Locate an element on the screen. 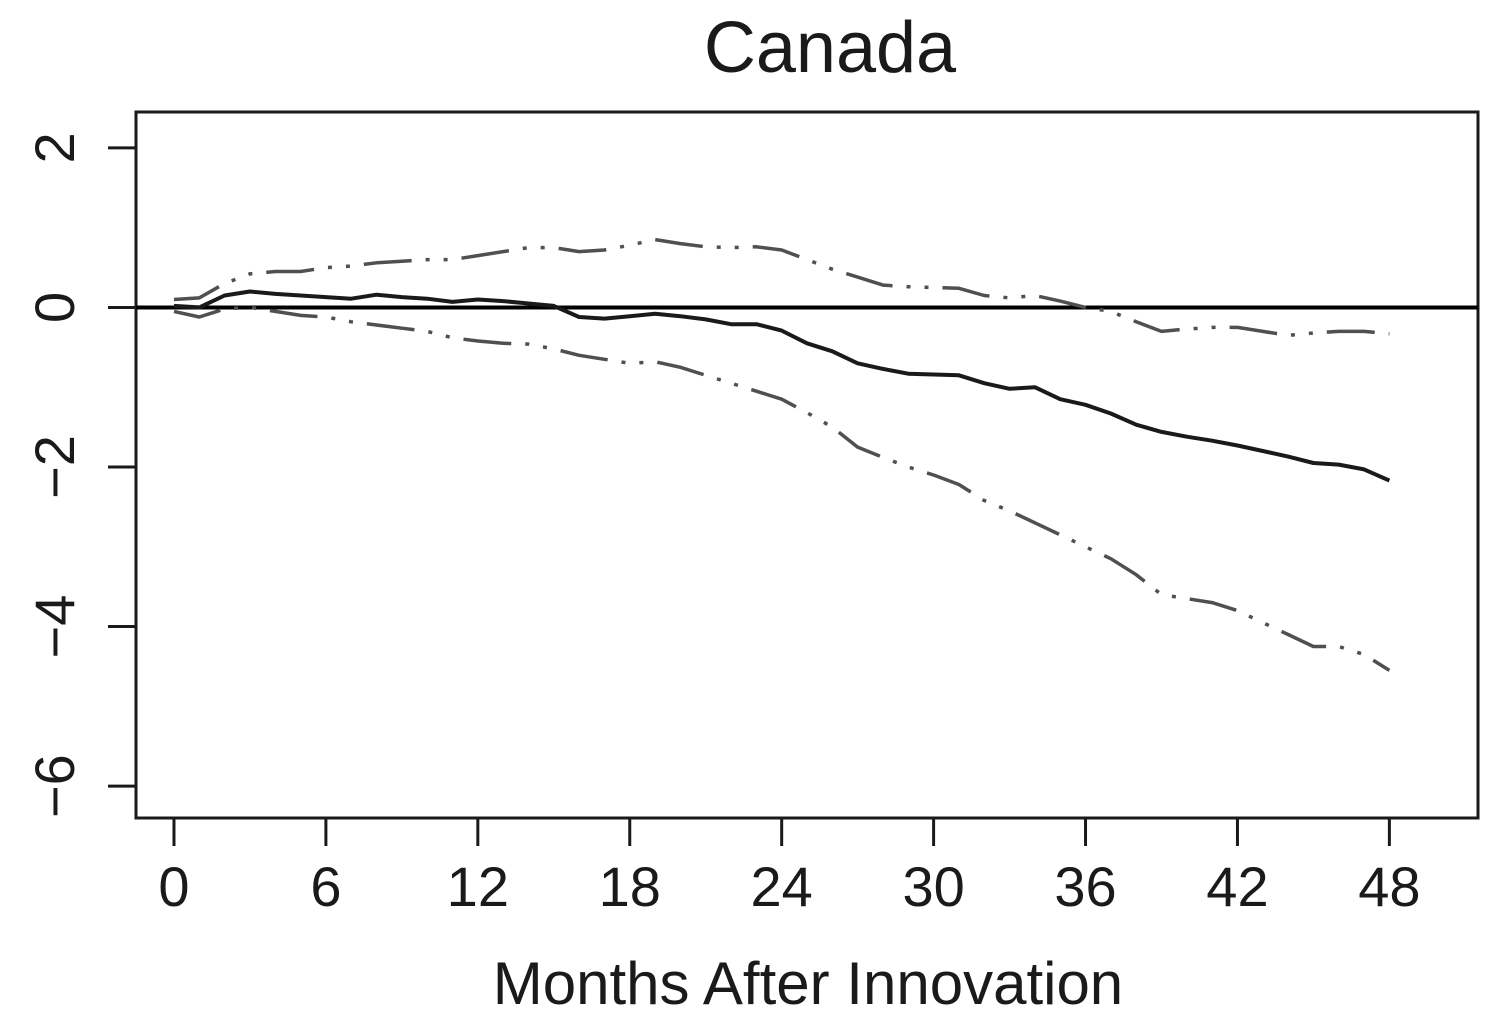 Image resolution: width=1500 pixels, height=1024 pixels. x-axis-label: Months After Innovation is located at coordinates (808, 983).